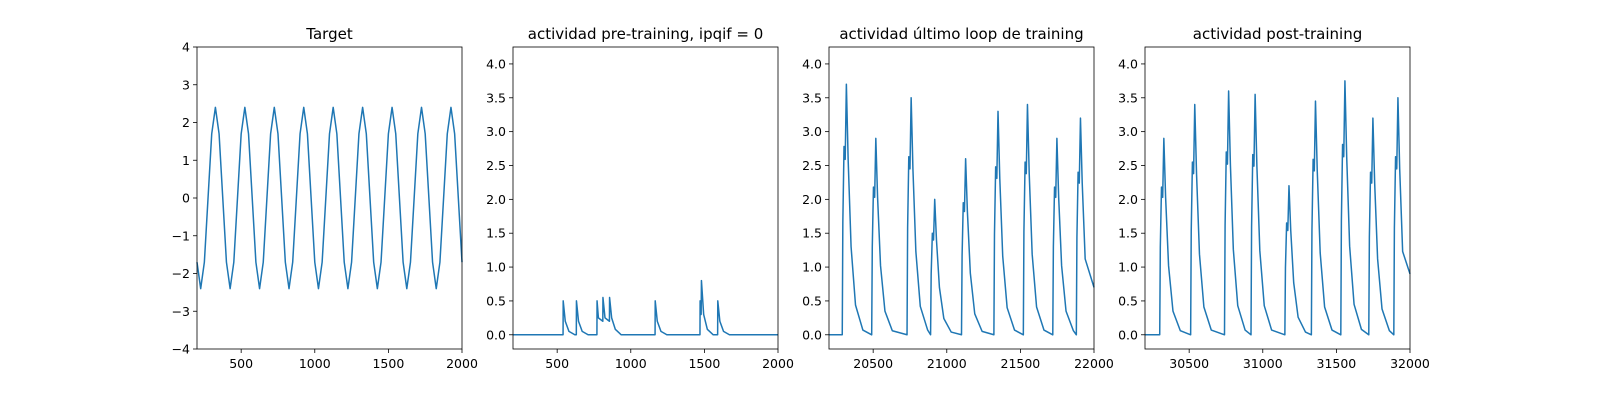 Image resolution: width=1600 pixels, height=400 pixels. Describe the element at coordinates (186, 160) in the screenshot. I see `y-tick-label: 1` at that location.